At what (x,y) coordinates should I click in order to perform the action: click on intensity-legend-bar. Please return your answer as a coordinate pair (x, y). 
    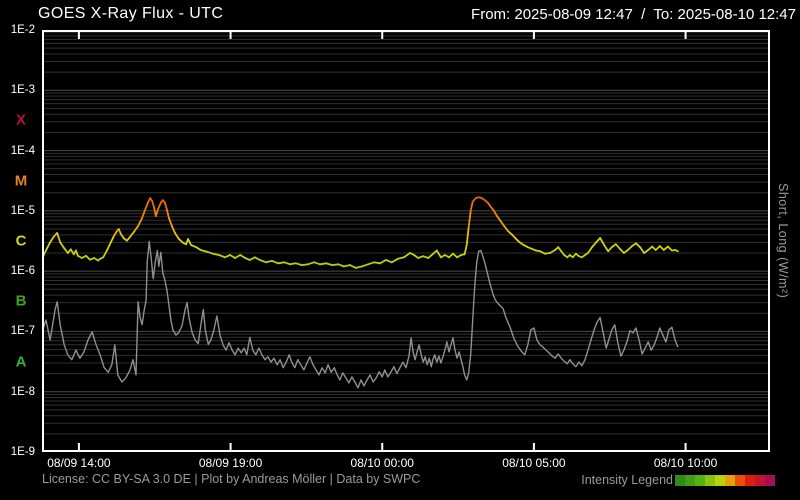
    Looking at the image, I should click on (725, 480).